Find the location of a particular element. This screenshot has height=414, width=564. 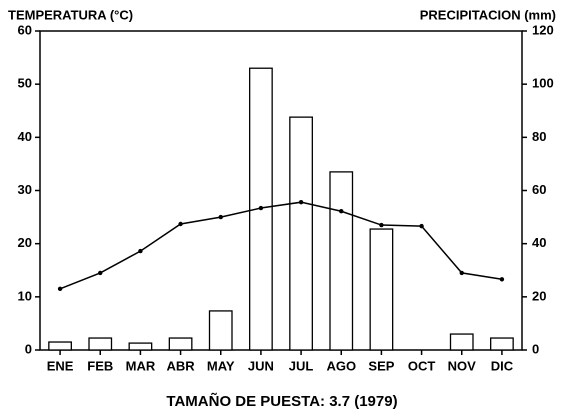

y2-tick-label: 60 is located at coordinates (539, 189).